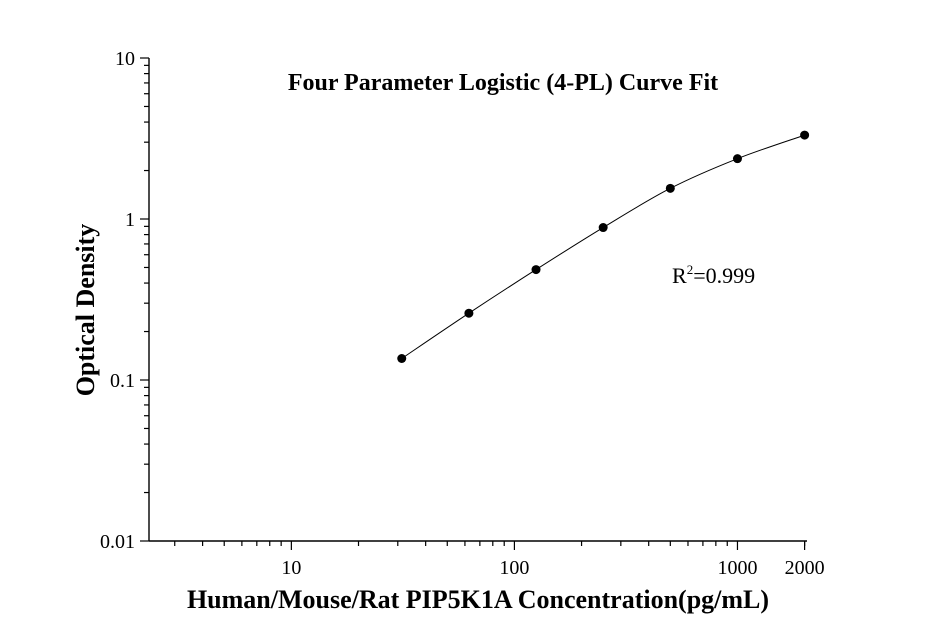 The height and width of the screenshot is (643, 933). I want to click on x-ticks: 10 100 1000 2000, so click(499, 560).